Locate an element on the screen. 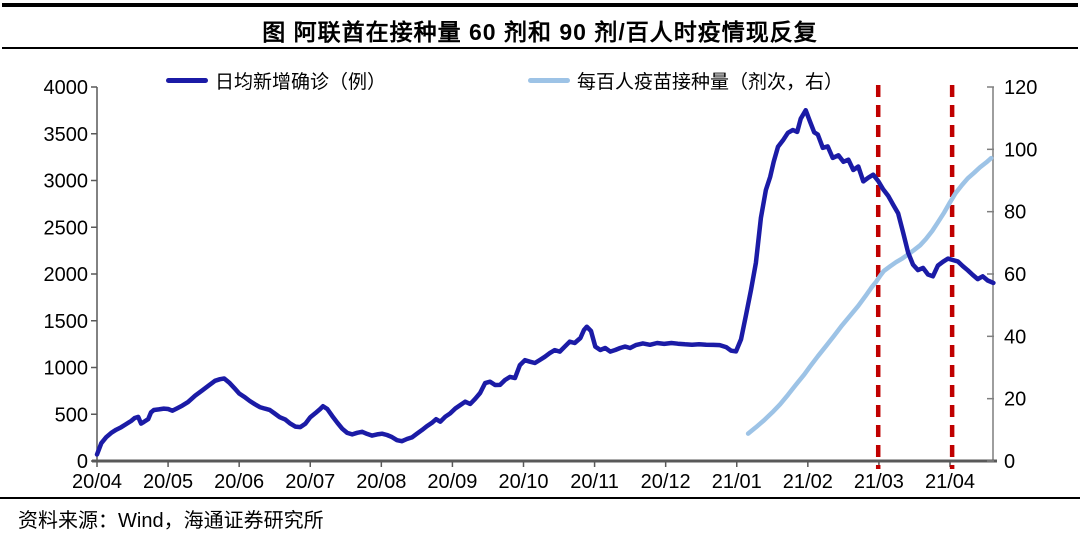 Image resolution: width=1080 pixels, height=536 pixels. top-border-rule is located at coordinates (540, 5).